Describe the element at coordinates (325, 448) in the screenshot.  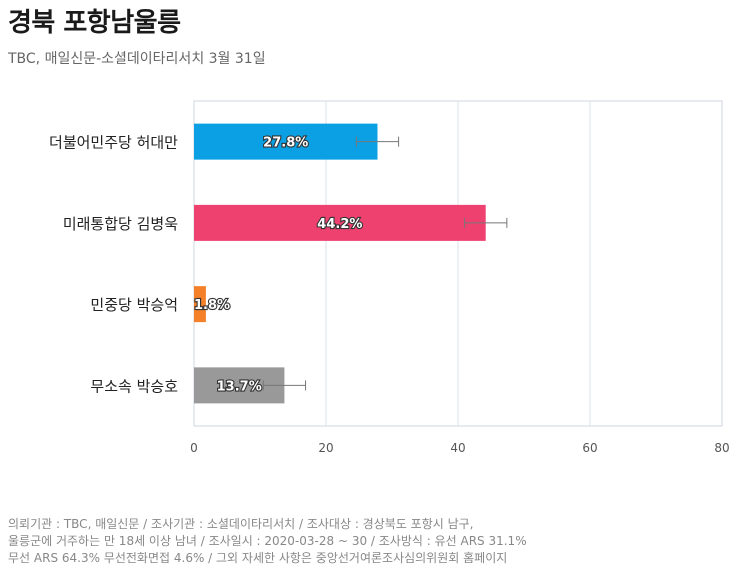
I see `x-tick-label: 20` at that location.